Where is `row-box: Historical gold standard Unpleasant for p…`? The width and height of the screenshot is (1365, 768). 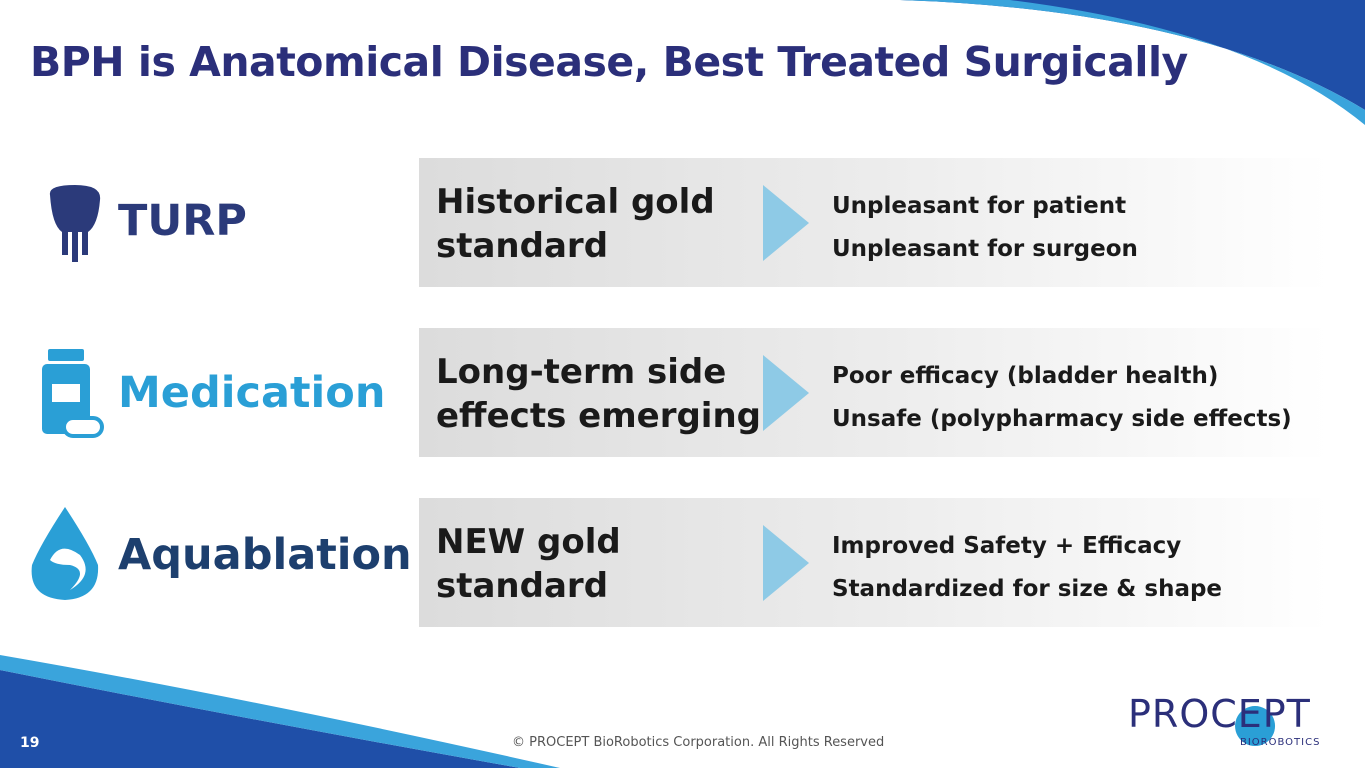
row-box: Historical gold standard Unpleasant for p… is located at coordinates (874, 222).